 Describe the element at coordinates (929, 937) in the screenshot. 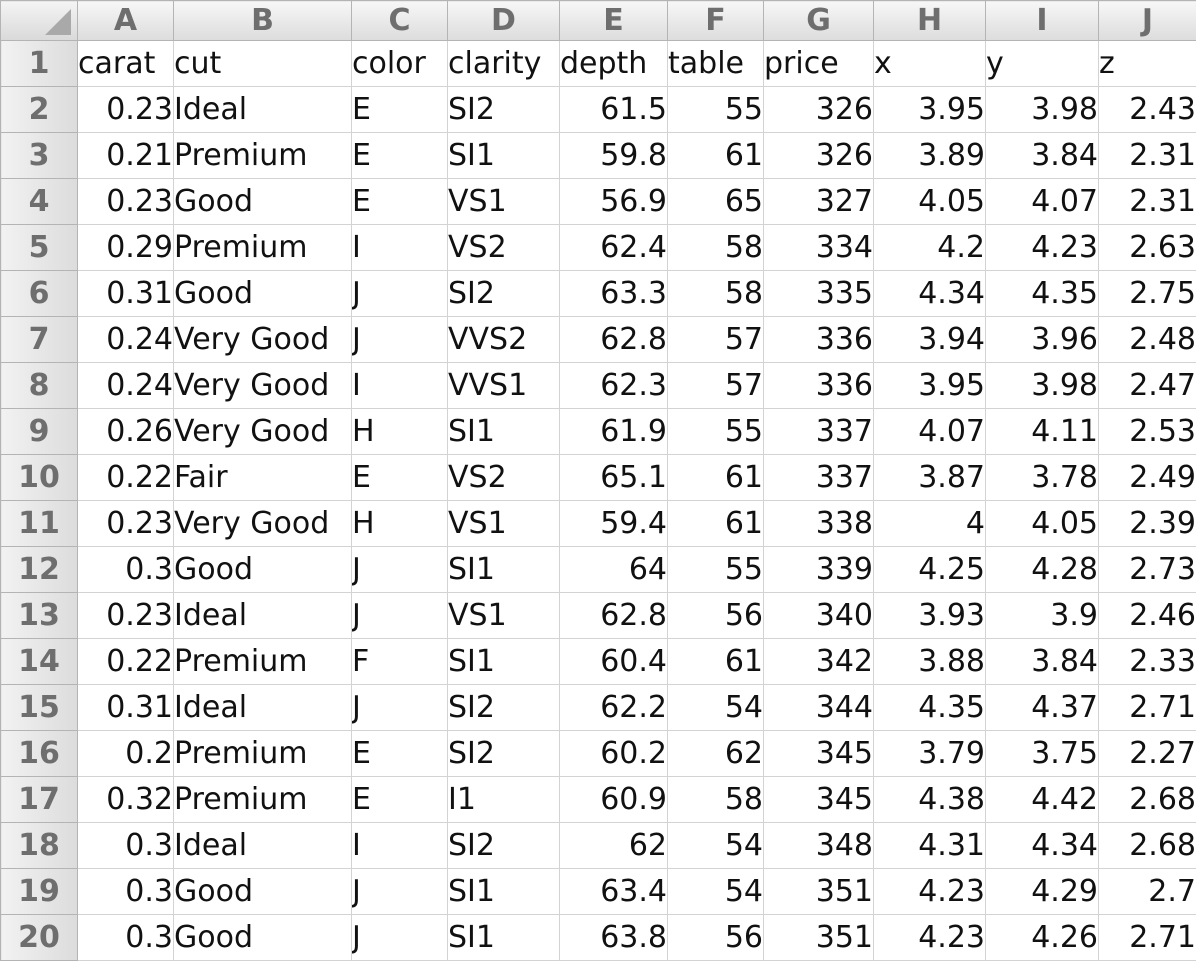

I see `cell-h20: 4.23` at that location.